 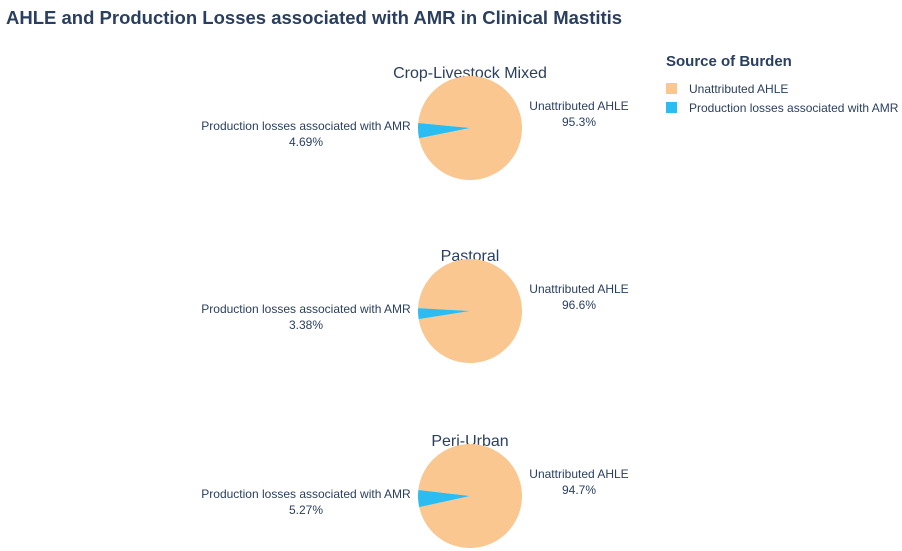 I want to click on legend-item-unattributed-ahle: Unattributed AHLE, so click(x=782, y=88).